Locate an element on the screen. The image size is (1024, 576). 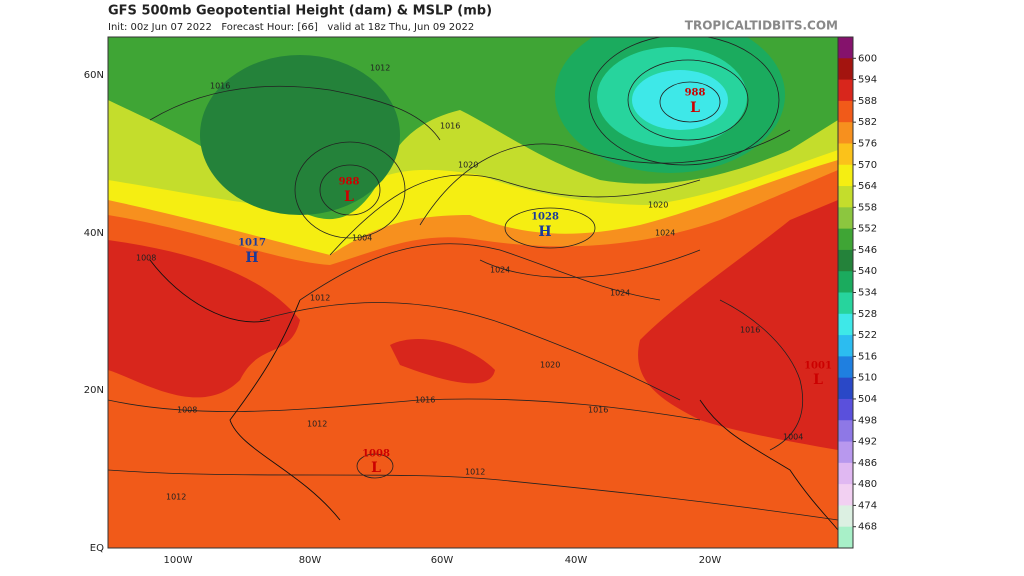
colorbar-label: 492 is located at coordinates (867, 442).